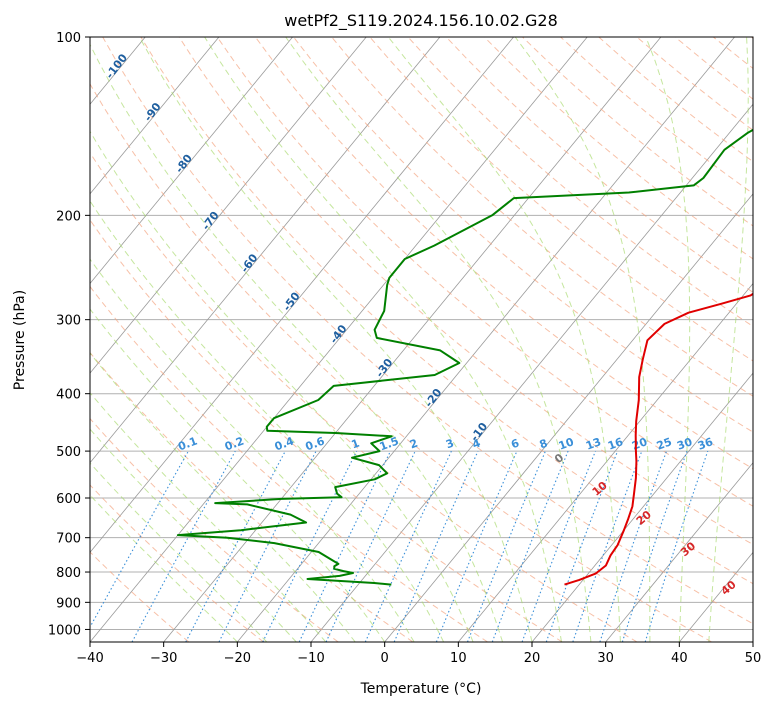 Image resolution: width=775 pixels, height=708 pixels. I want to click on y-tick-label: 600, so click(68, 499).